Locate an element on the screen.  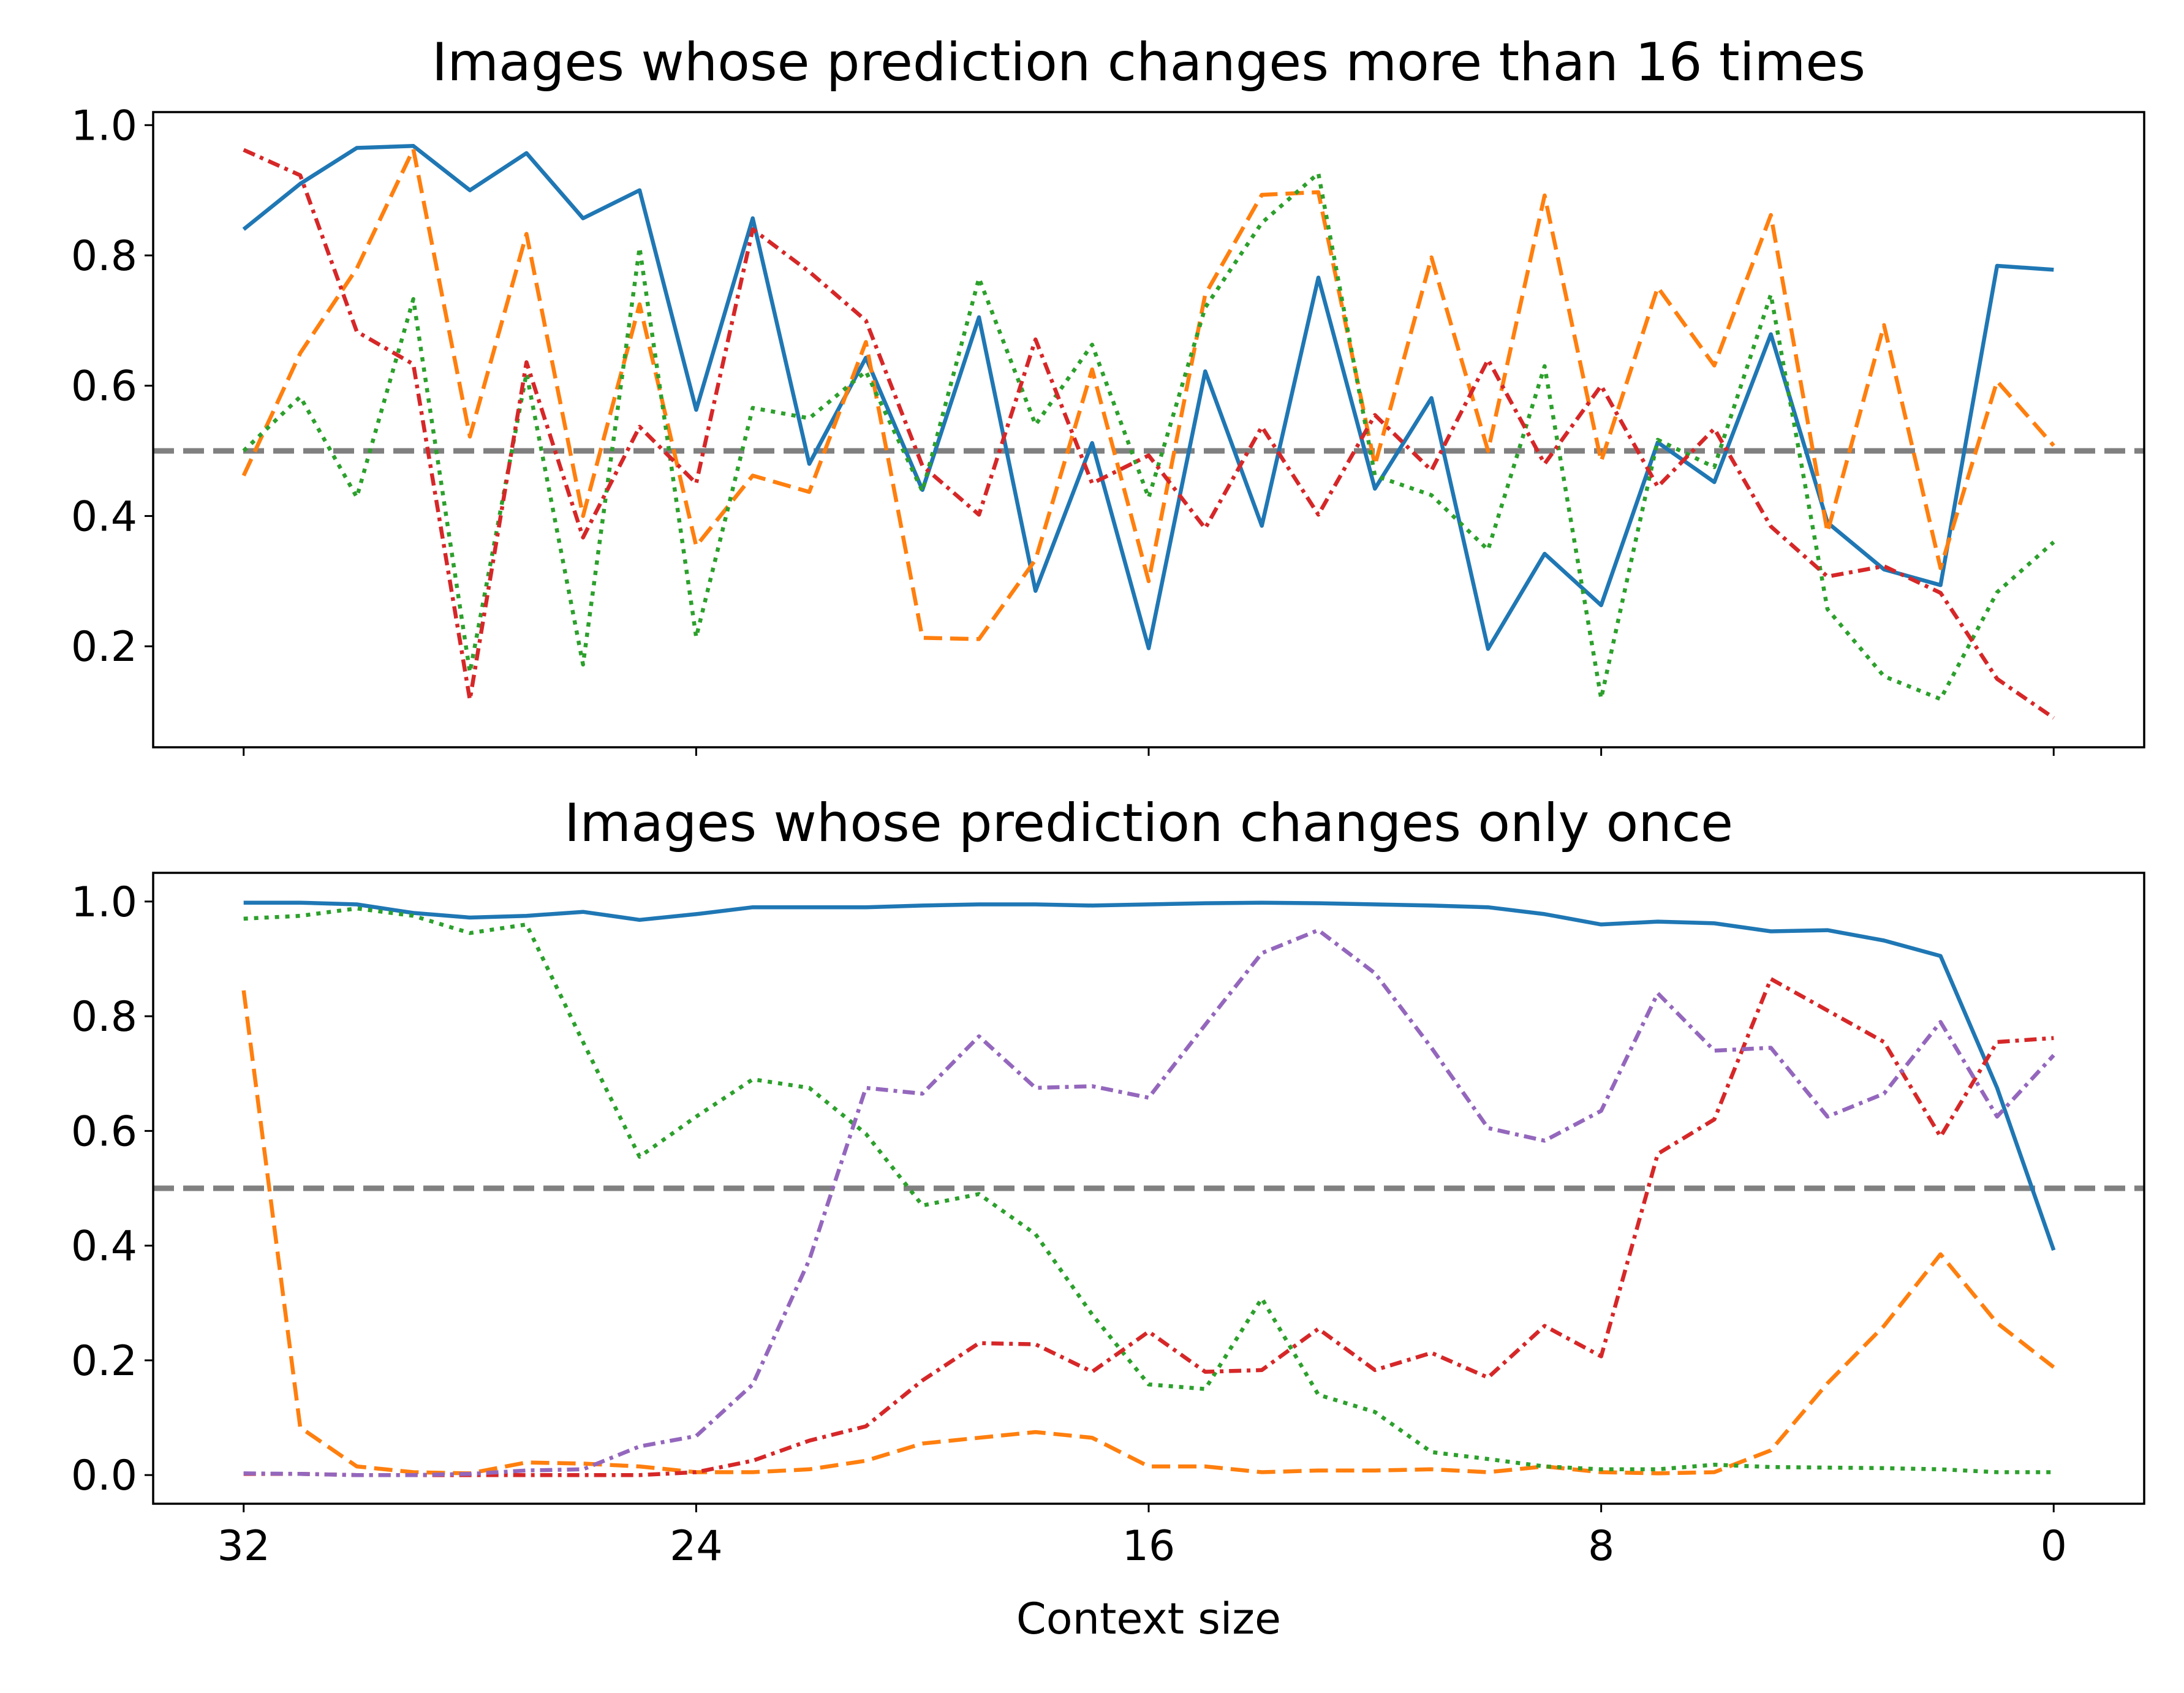
x-axis-label: Context size is located at coordinates (1148, 1619).